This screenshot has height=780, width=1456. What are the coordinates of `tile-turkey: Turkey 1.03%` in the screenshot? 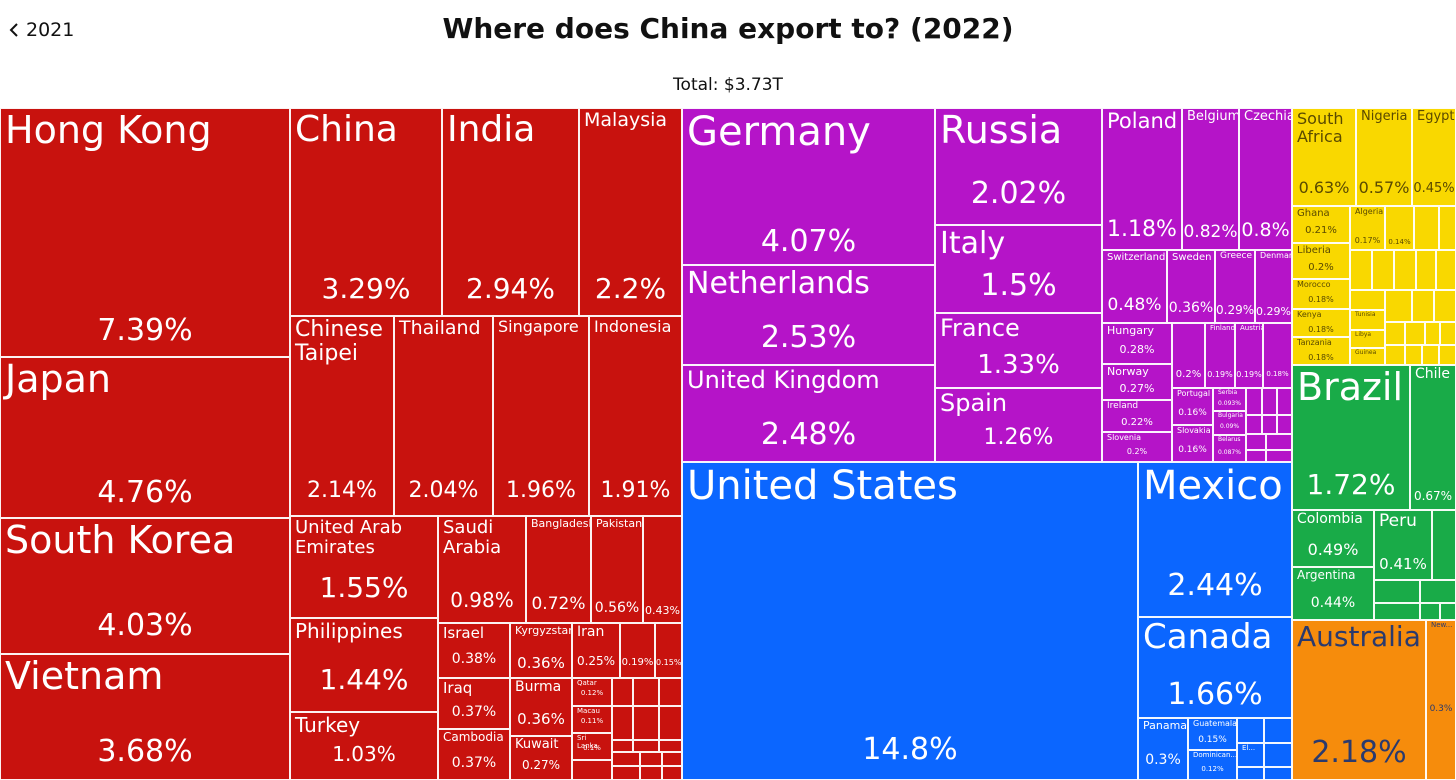 It's located at (364, 746).